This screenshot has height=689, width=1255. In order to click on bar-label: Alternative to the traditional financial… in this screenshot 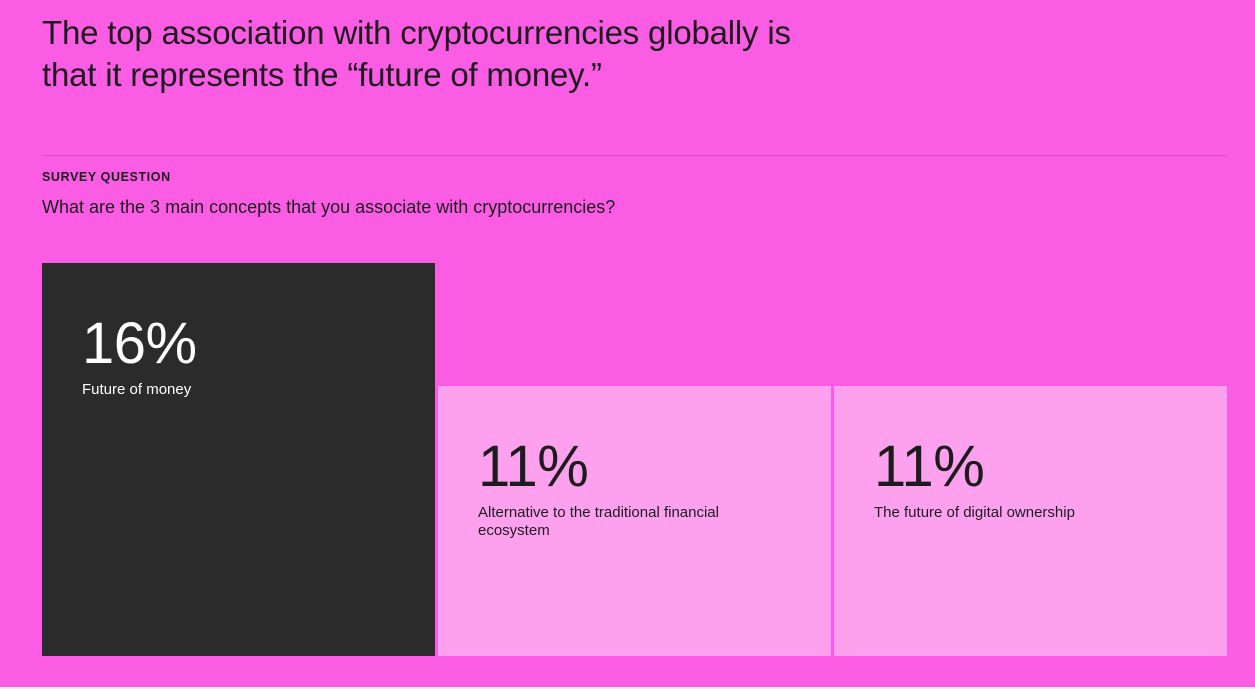, I will do `click(598, 521)`.